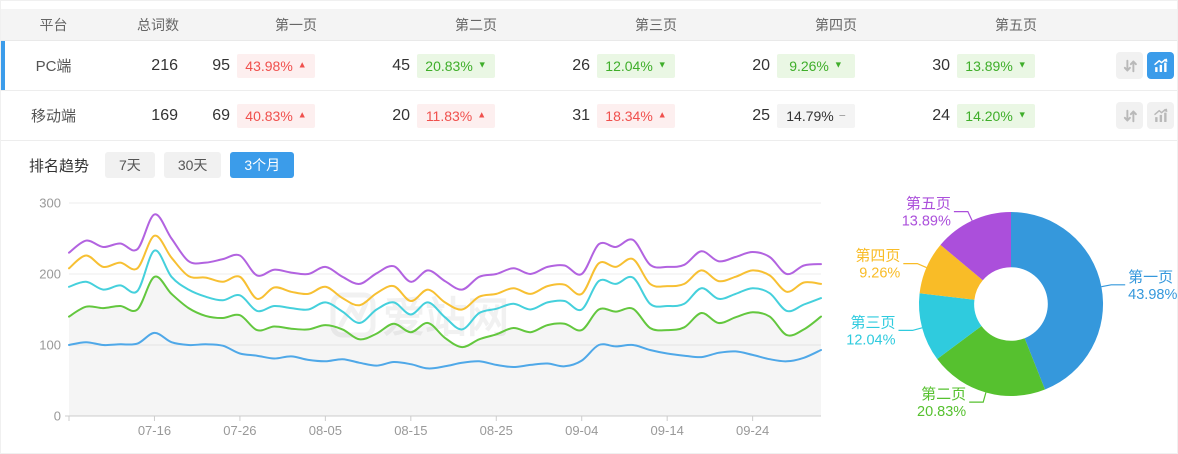  I want to click on page3-pct-badge: 18.34% ▲, so click(636, 115).